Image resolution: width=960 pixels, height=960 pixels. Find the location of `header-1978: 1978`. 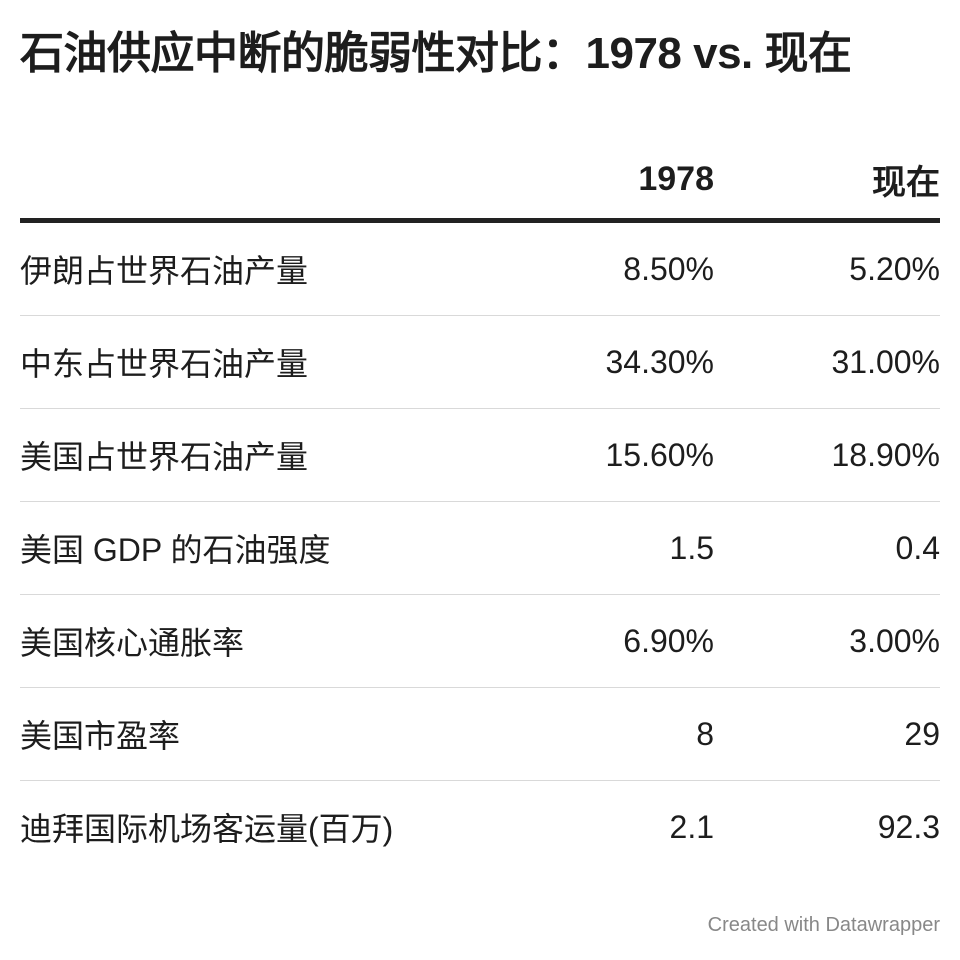

header-1978: 1978 is located at coordinates (676, 178).